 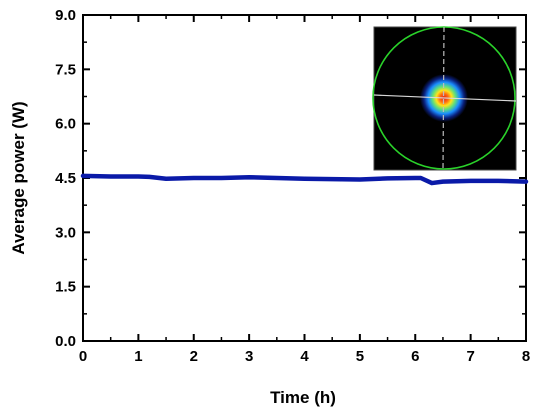 What do you see at coordinates (249, 356) in the screenshot?
I see `x-tick-label: 3` at bounding box center [249, 356].